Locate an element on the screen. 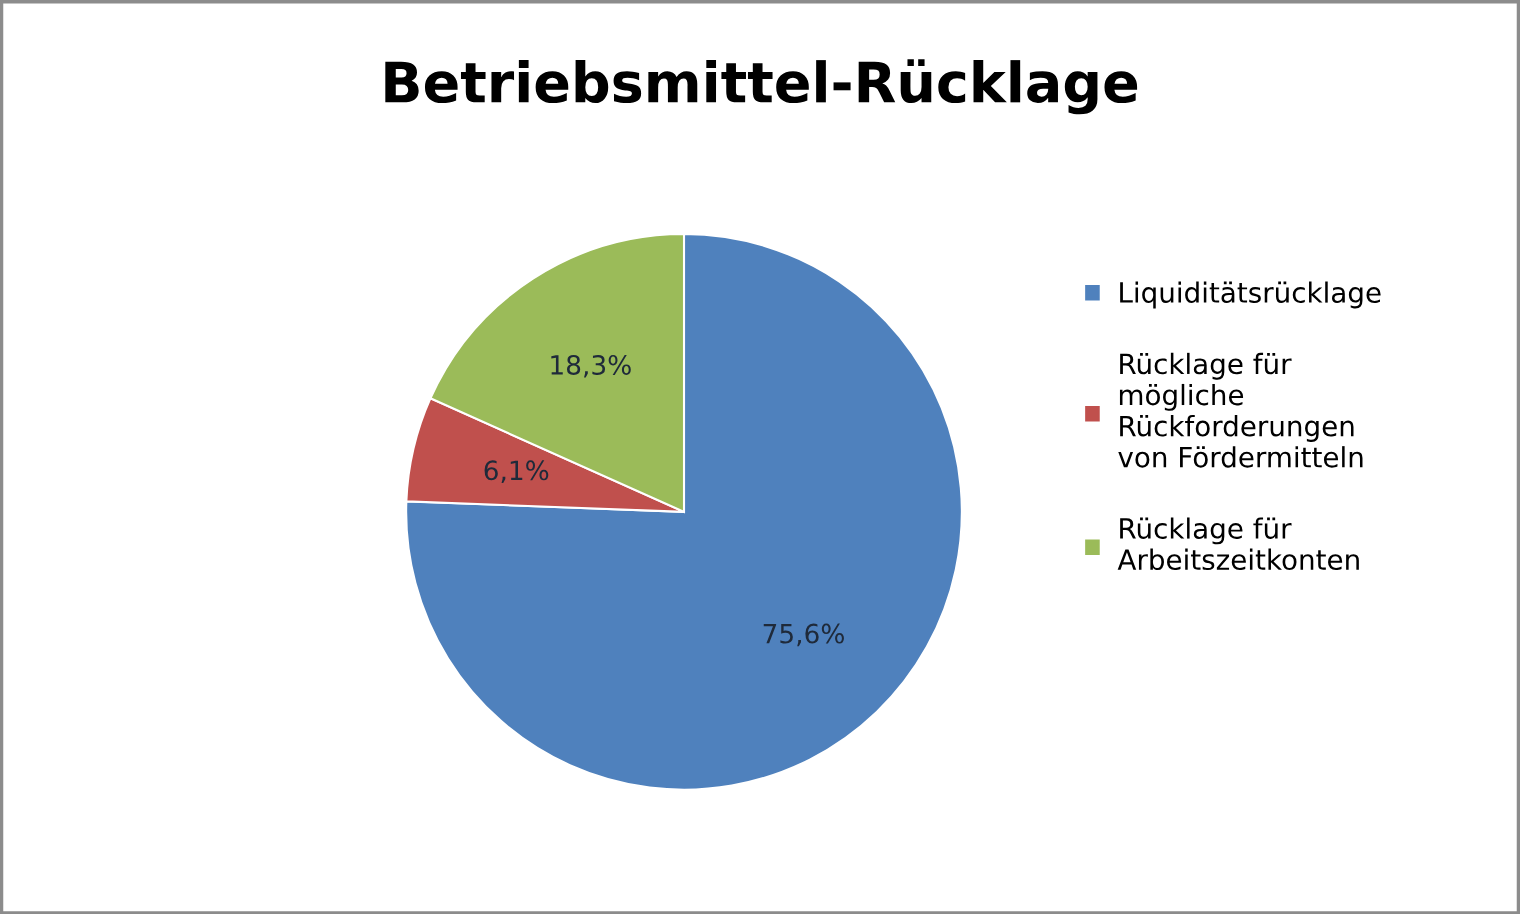 The width and height of the screenshot is (1520, 914). data-label: 75,6% is located at coordinates (803, 635).